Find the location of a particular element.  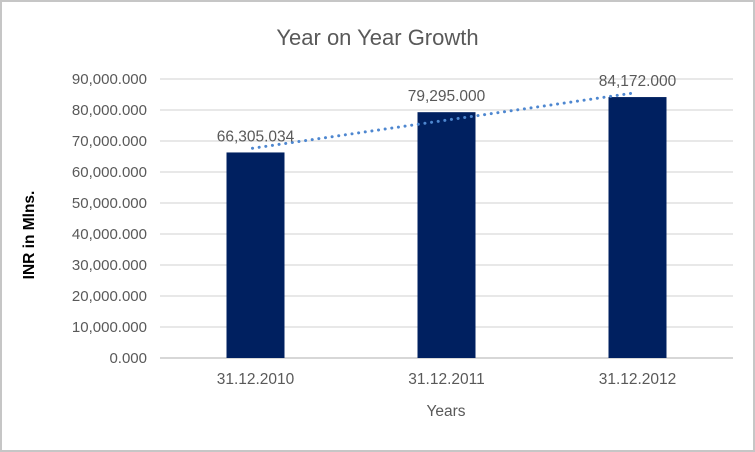

y-tick-label: 0.000 is located at coordinates (128, 358).